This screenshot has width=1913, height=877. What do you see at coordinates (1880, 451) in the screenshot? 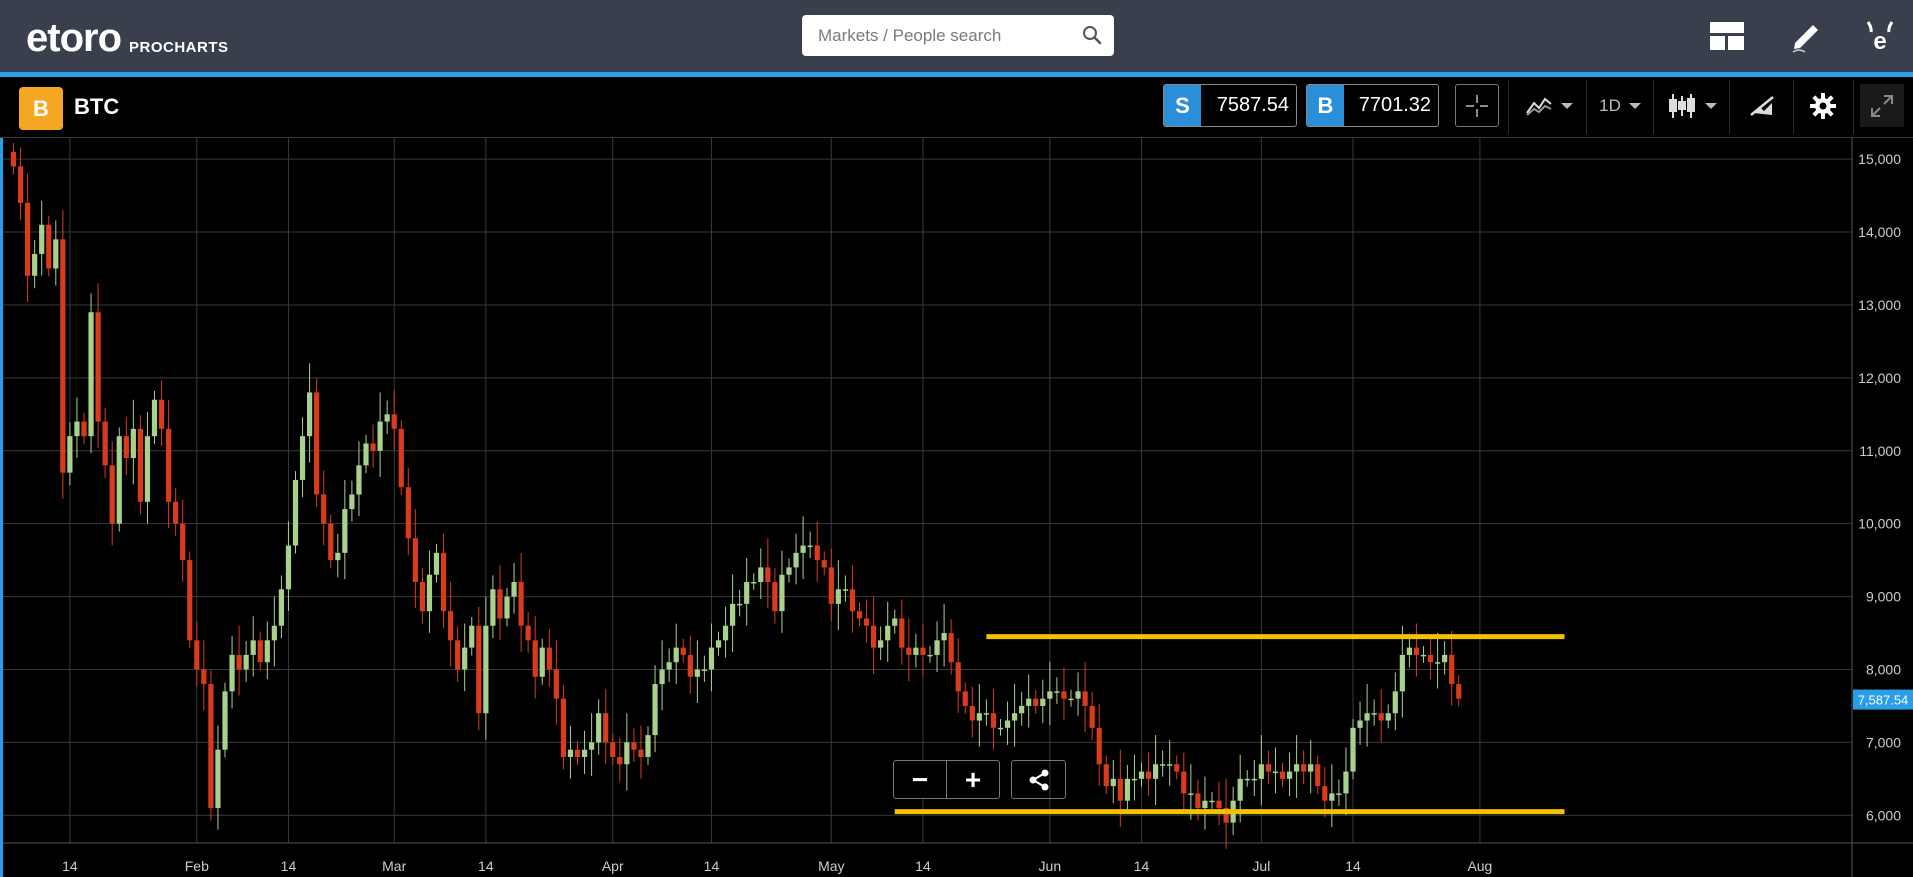
I see `y-tick-label: 11,000` at bounding box center [1880, 451].